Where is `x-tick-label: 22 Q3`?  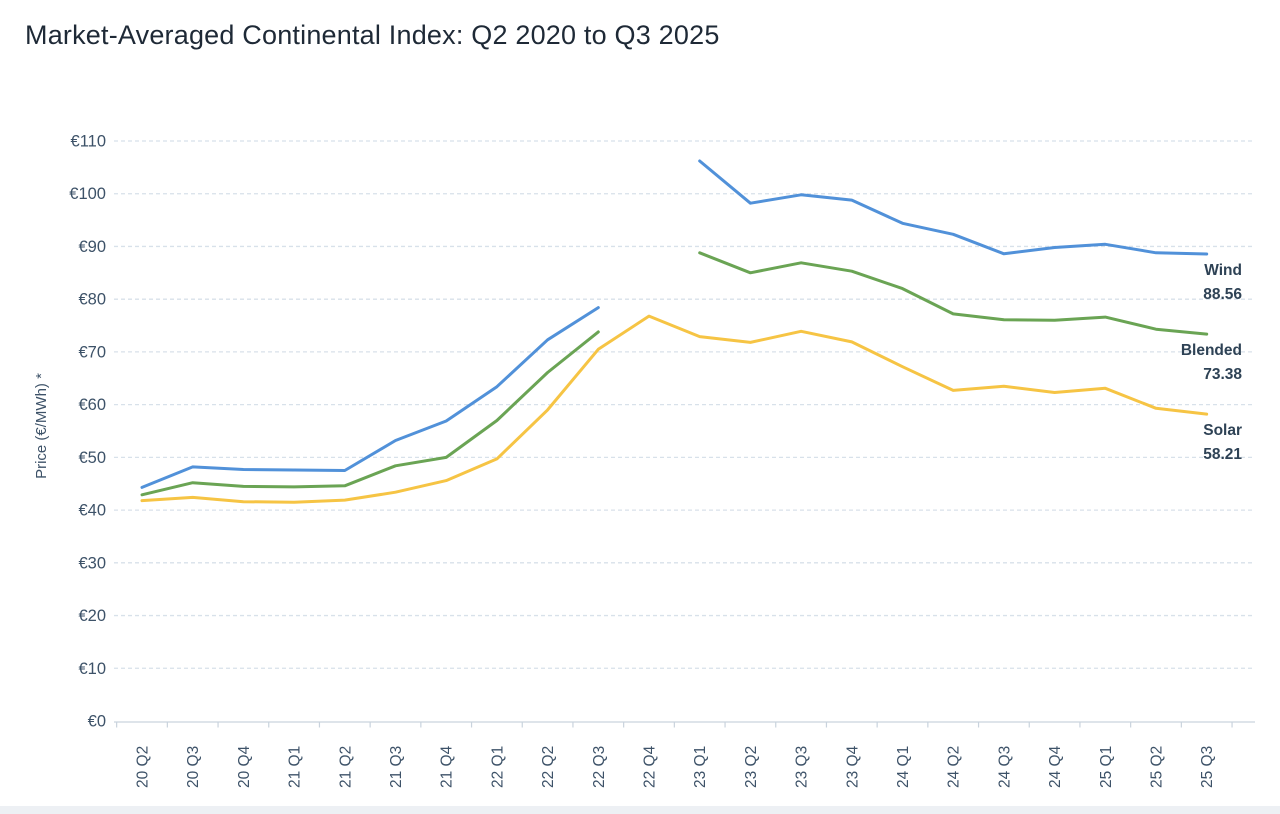
x-tick-label: 22 Q3 is located at coordinates (599, 767).